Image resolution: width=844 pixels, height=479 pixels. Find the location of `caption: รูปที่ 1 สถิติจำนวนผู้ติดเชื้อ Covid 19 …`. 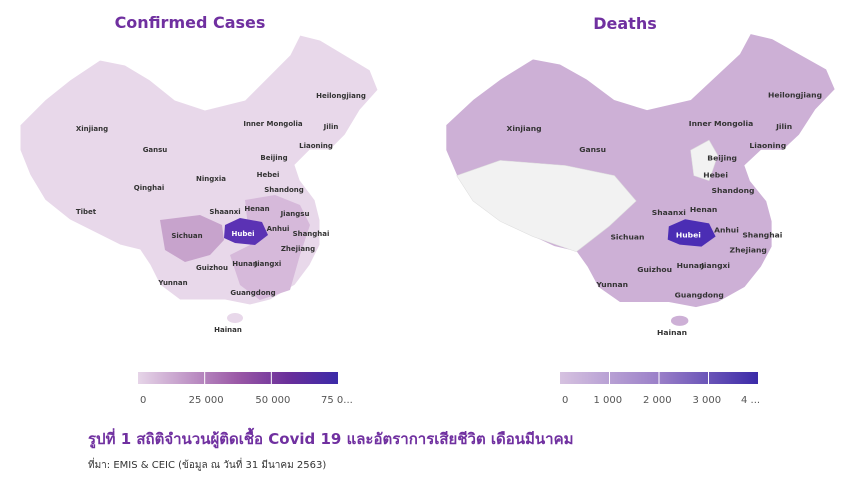

caption: รูปที่ 1 สถิติจำนวนผู้ติดเชื้อ Covid 19 … is located at coordinates (331, 438).